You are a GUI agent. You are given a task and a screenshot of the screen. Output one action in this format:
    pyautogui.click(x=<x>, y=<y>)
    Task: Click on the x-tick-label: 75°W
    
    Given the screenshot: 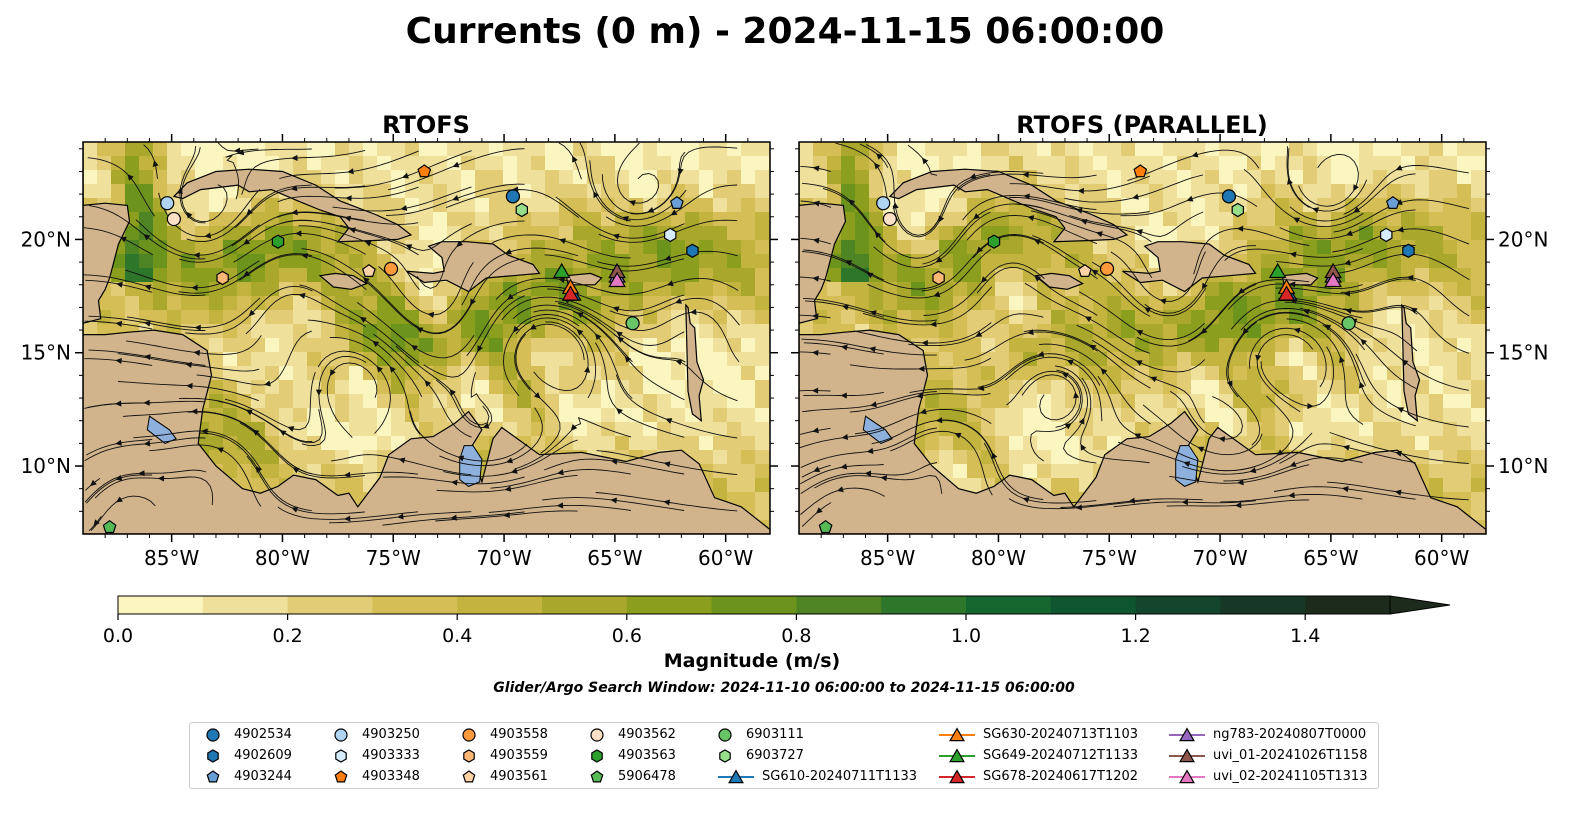 What is the action you would take?
    pyautogui.click(x=393, y=558)
    